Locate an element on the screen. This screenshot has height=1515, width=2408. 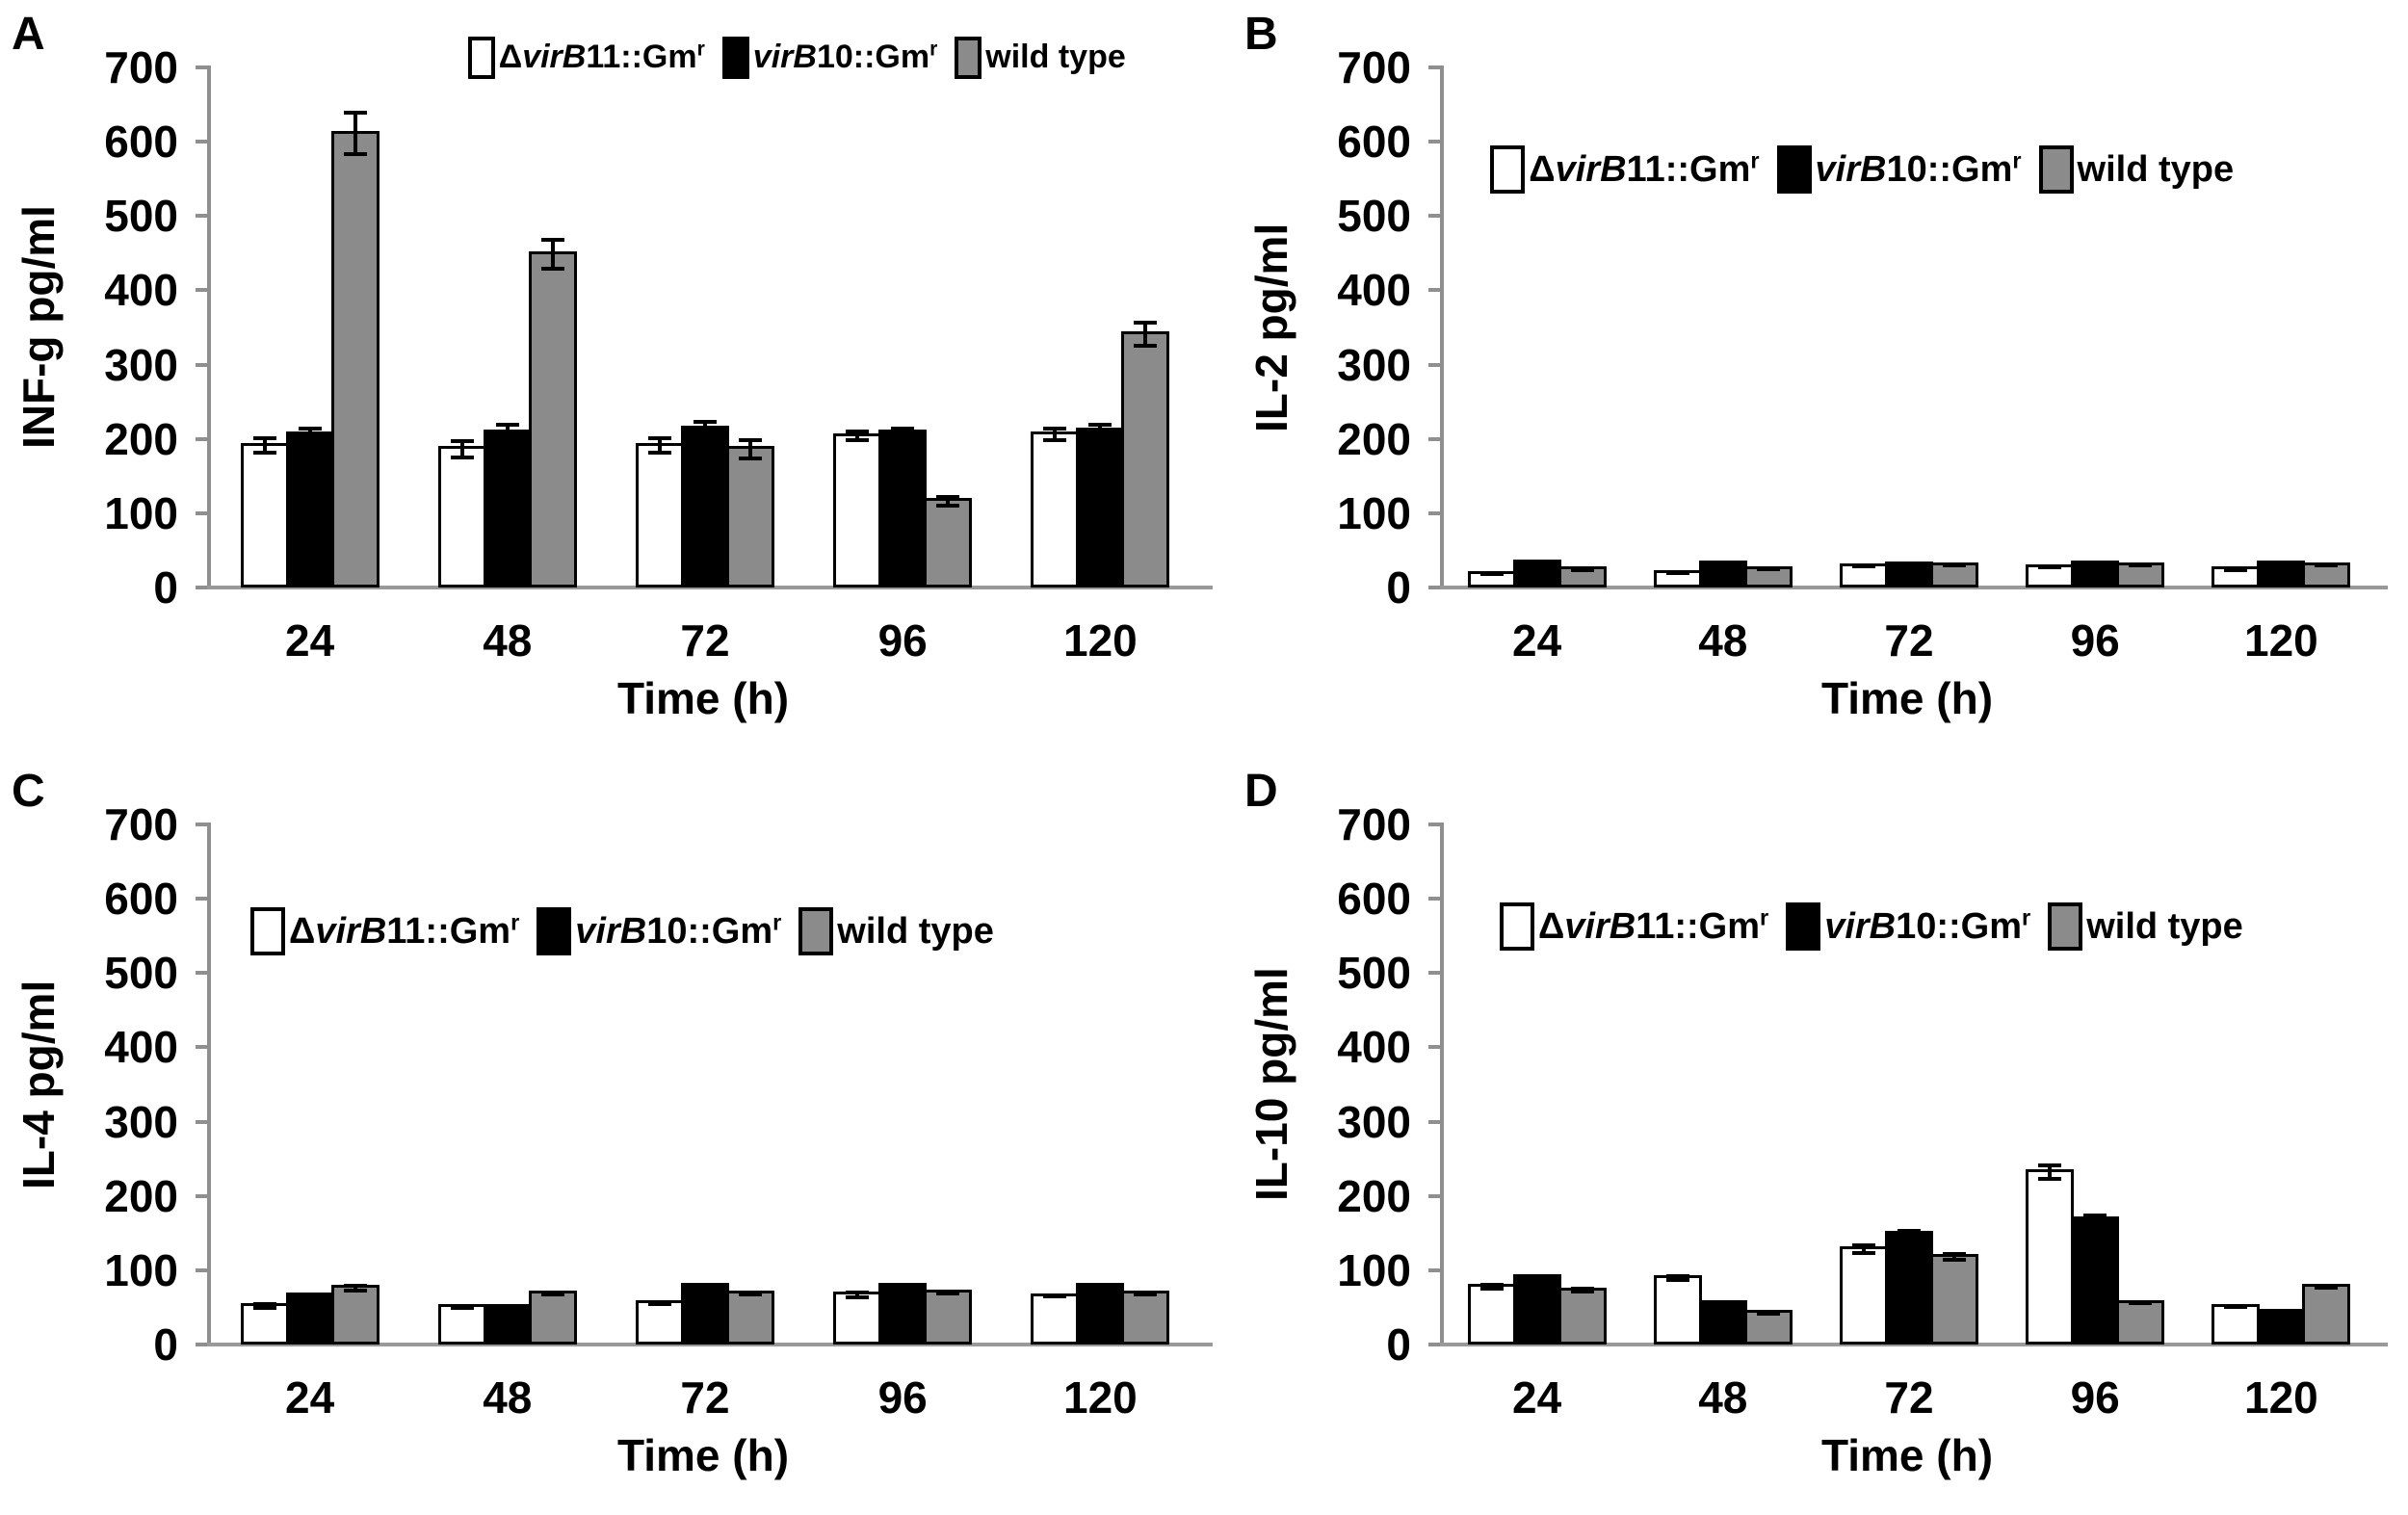
y-axis-title: IL-10 pg/ml is located at coordinates (1271, 1084).